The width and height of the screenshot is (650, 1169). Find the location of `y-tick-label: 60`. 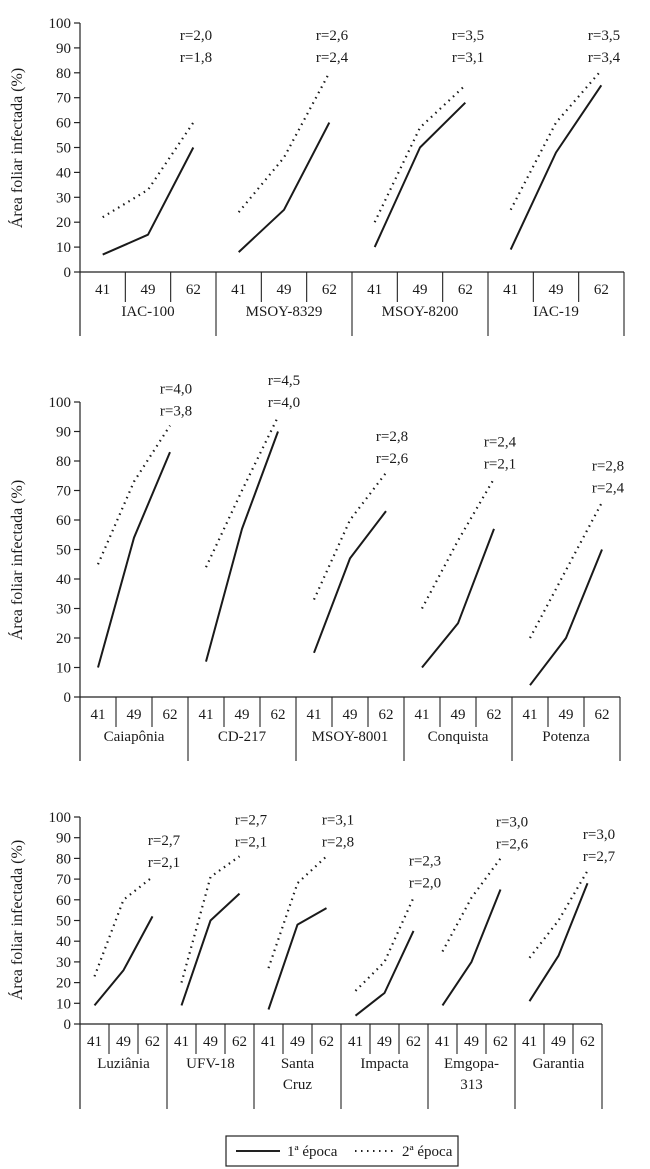

y-tick-label: 60 is located at coordinates (63, 901).